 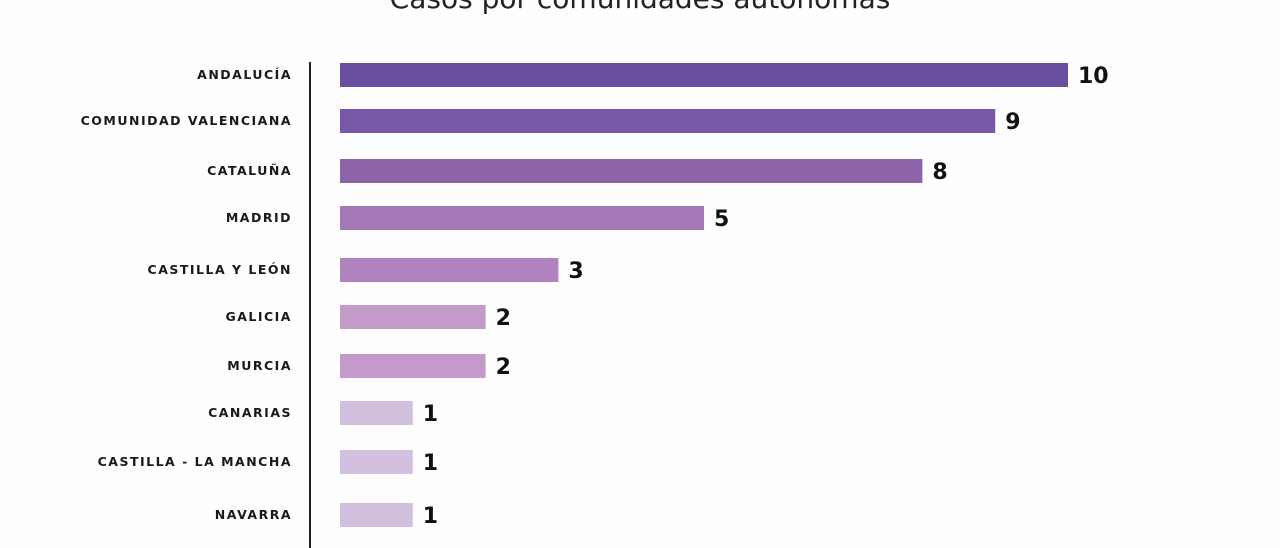 I want to click on category-label: GALICIA, so click(x=258, y=316).